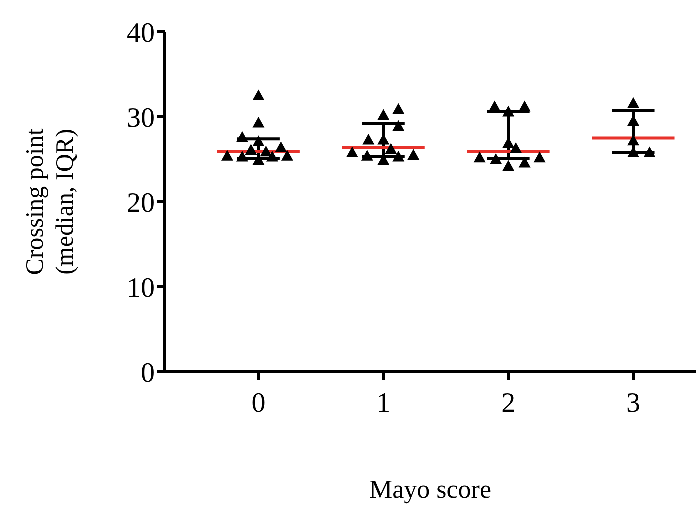 Image resolution: width=696 pixels, height=513 pixels. Describe the element at coordinates (383, 403) in the screenshot. I see `x-tick-label: 1` at that location.